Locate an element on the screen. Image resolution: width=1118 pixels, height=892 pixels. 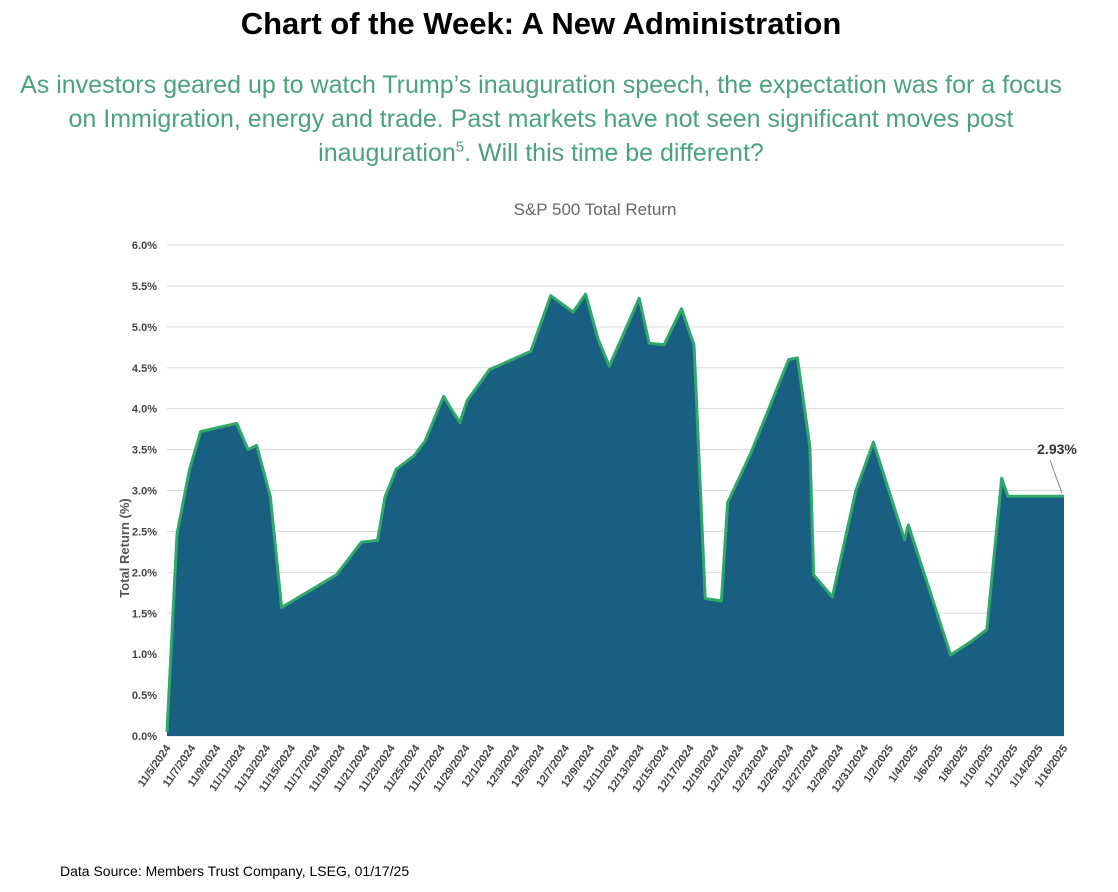
y-axis-label: Total Return (%) is located at coordinates (124, 547).